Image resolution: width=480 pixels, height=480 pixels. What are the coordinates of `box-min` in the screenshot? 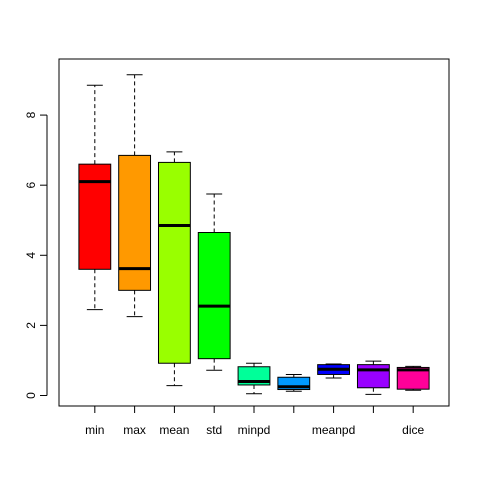 It's located at (95, 197).